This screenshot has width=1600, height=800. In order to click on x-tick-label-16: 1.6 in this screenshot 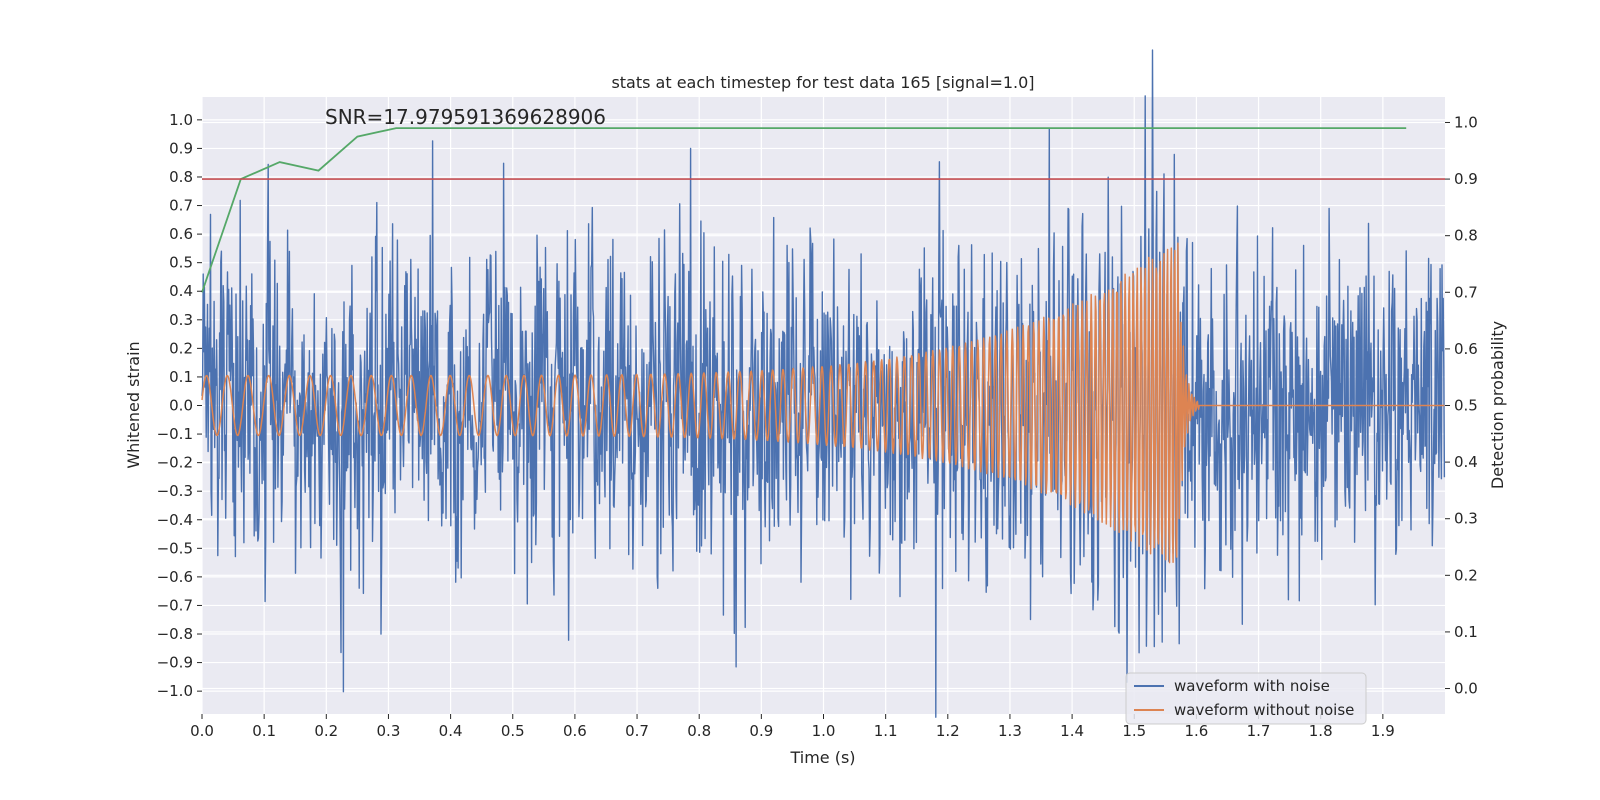, I will do `click(1196, 731)`.